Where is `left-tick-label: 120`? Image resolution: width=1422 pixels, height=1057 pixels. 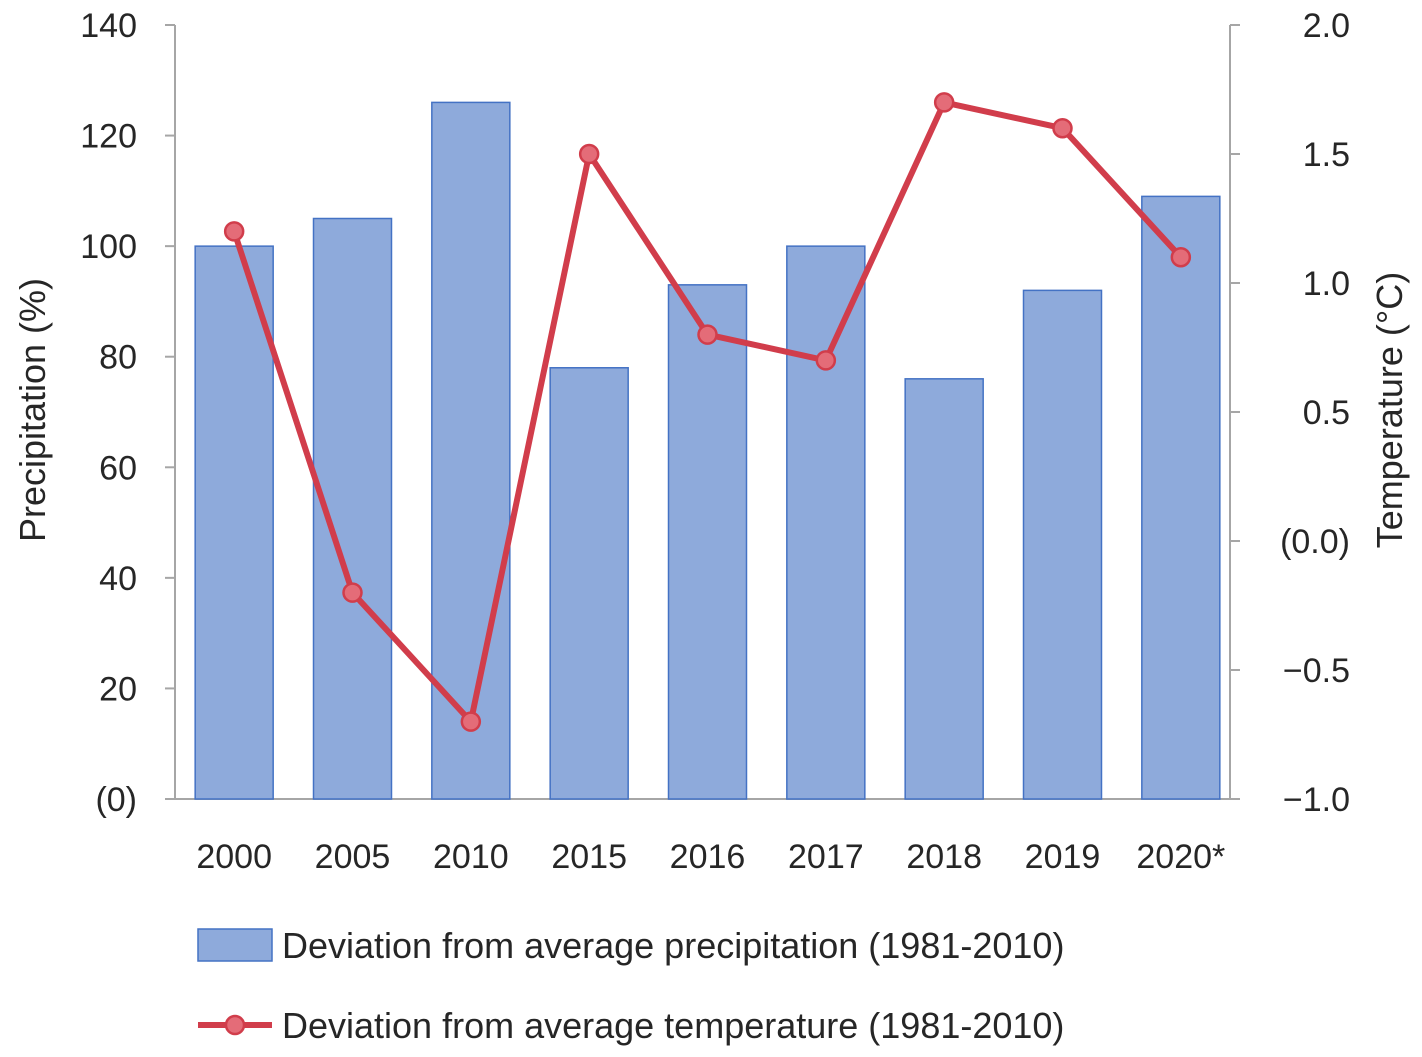
left-tick-label: 120 is located at coordinates (108, 137).